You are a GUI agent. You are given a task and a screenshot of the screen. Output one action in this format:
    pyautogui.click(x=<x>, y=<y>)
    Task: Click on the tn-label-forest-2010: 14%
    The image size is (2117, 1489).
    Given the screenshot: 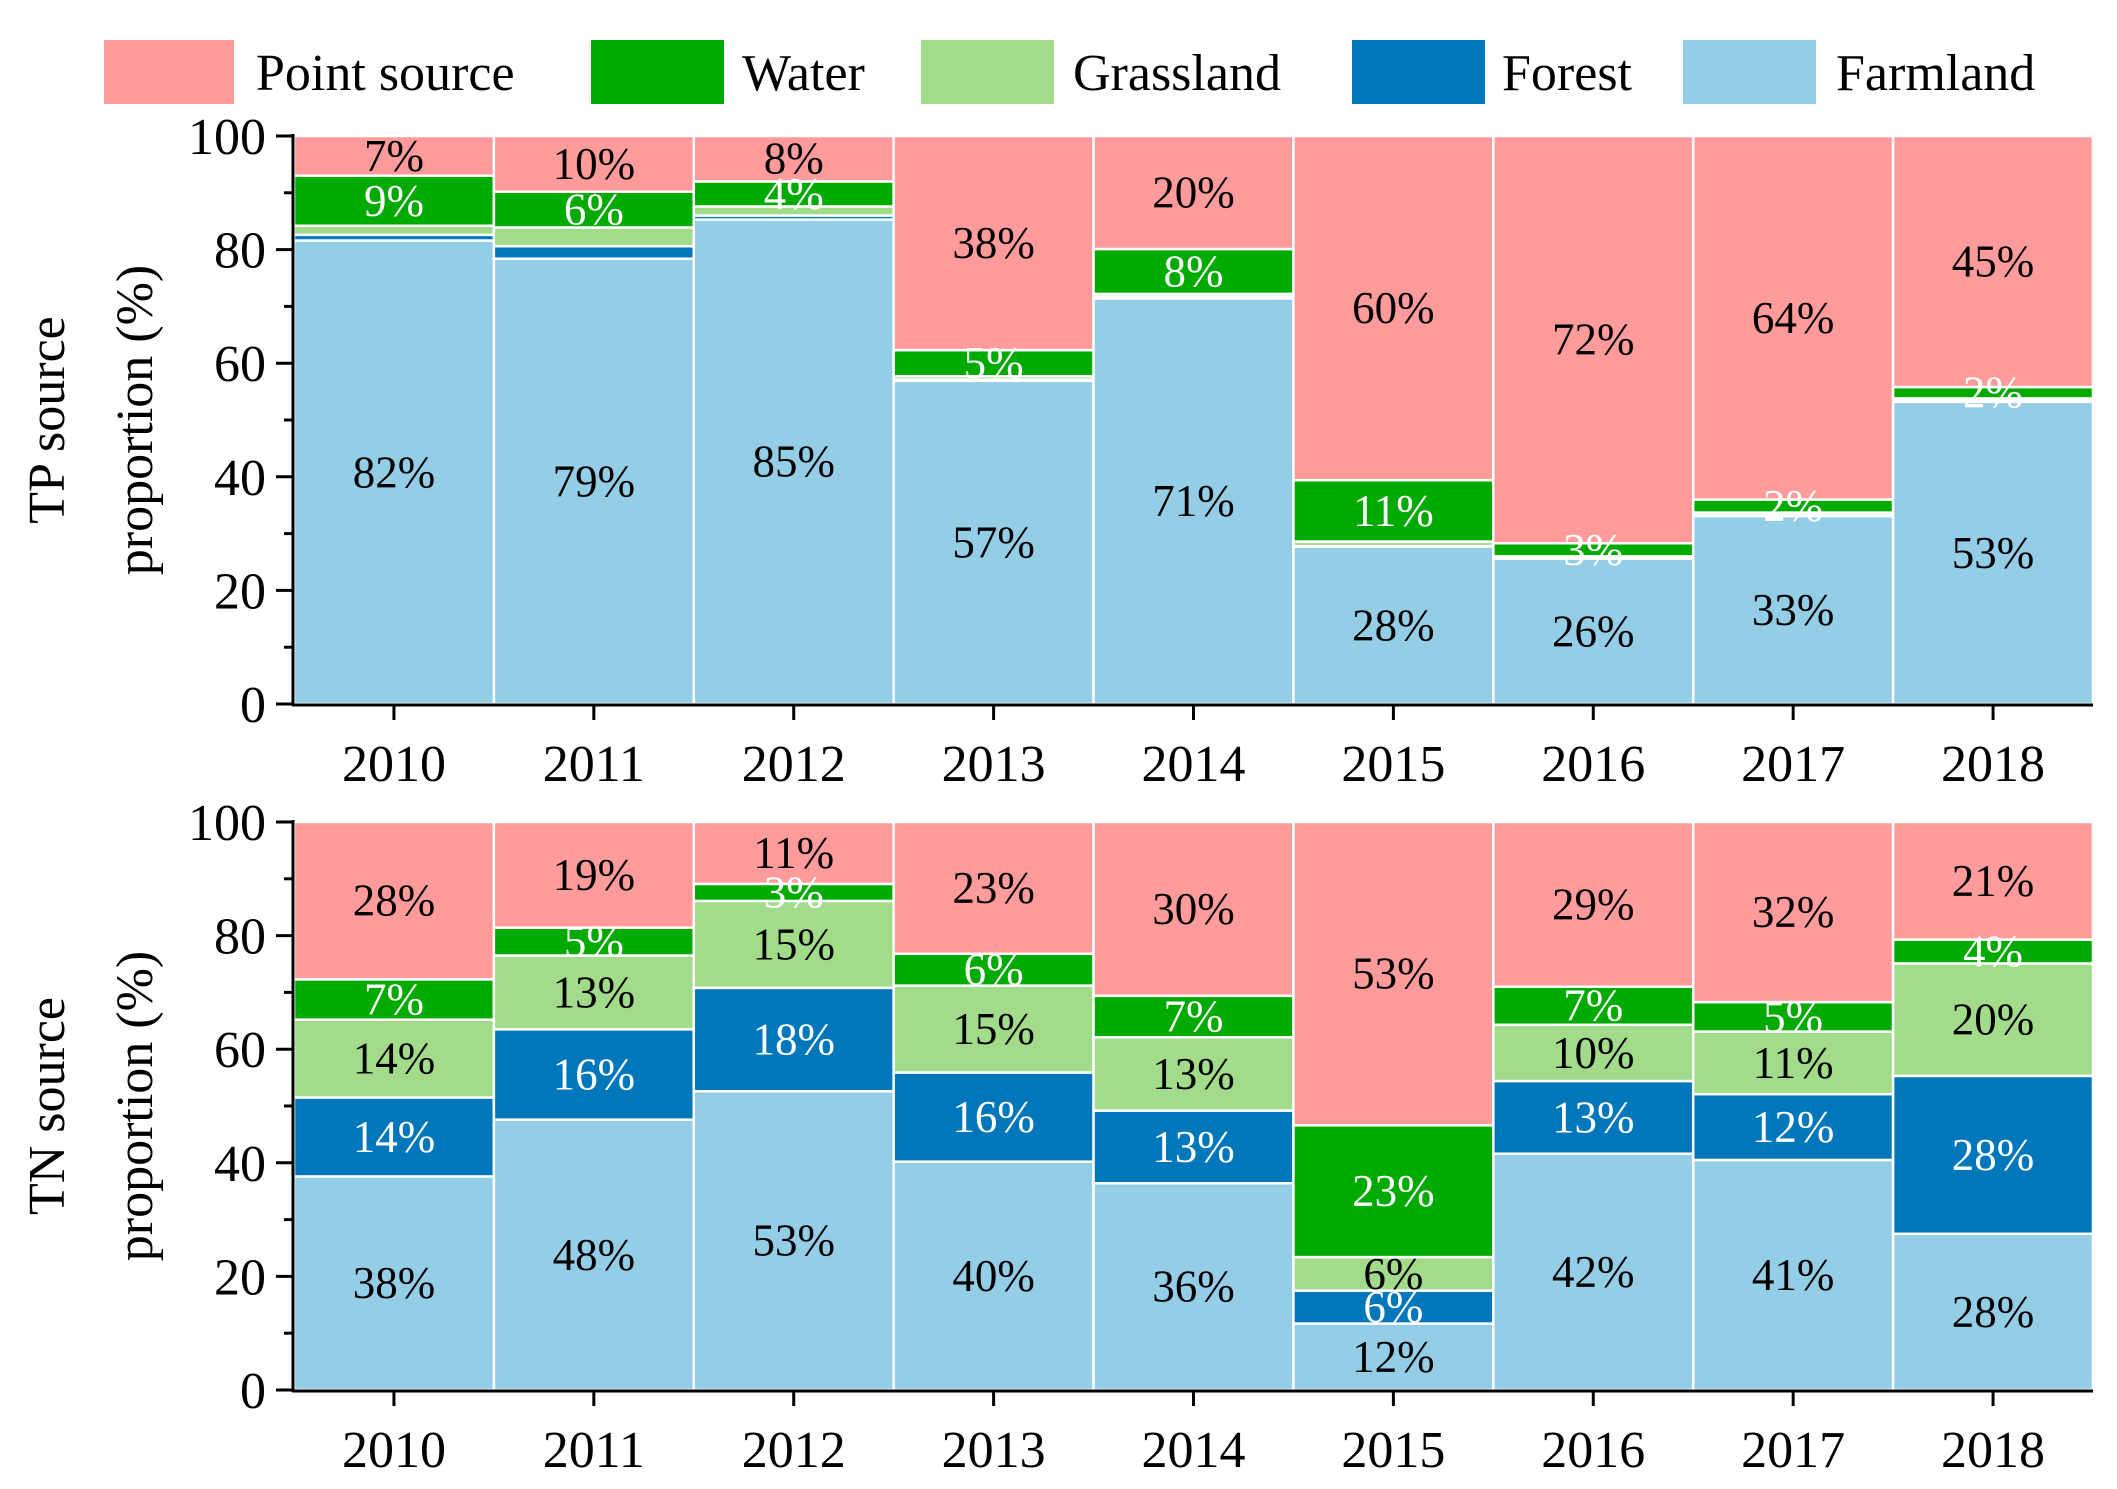 What is the action you would take?
    pyautogui.click(x=394, y=1137)
    